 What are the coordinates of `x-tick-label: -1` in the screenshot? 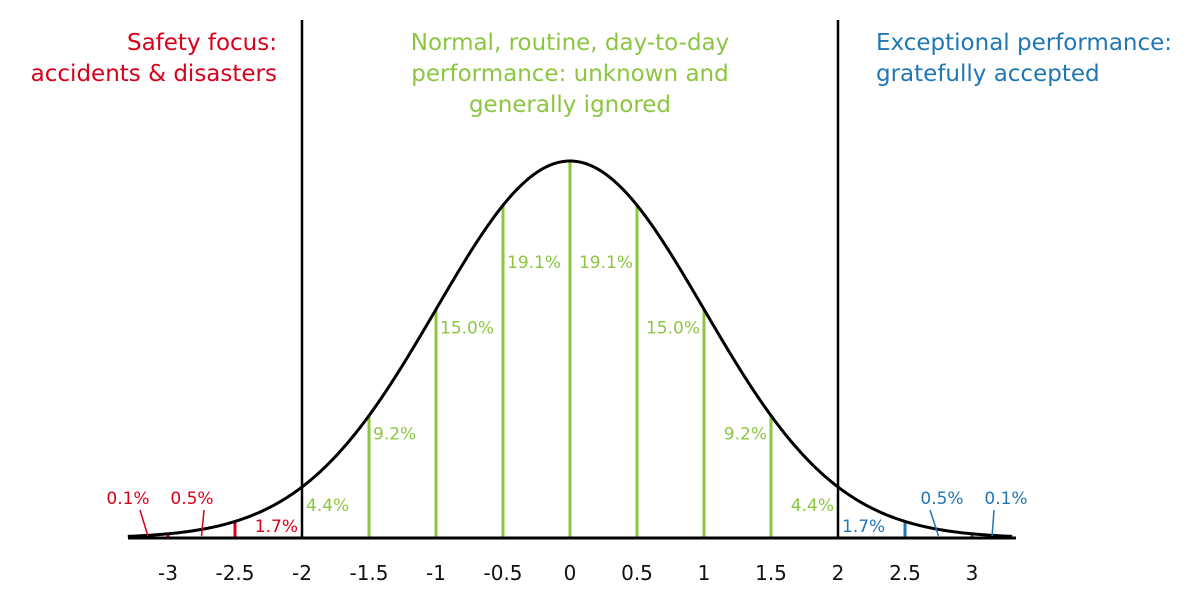 It's located at (436, 573).